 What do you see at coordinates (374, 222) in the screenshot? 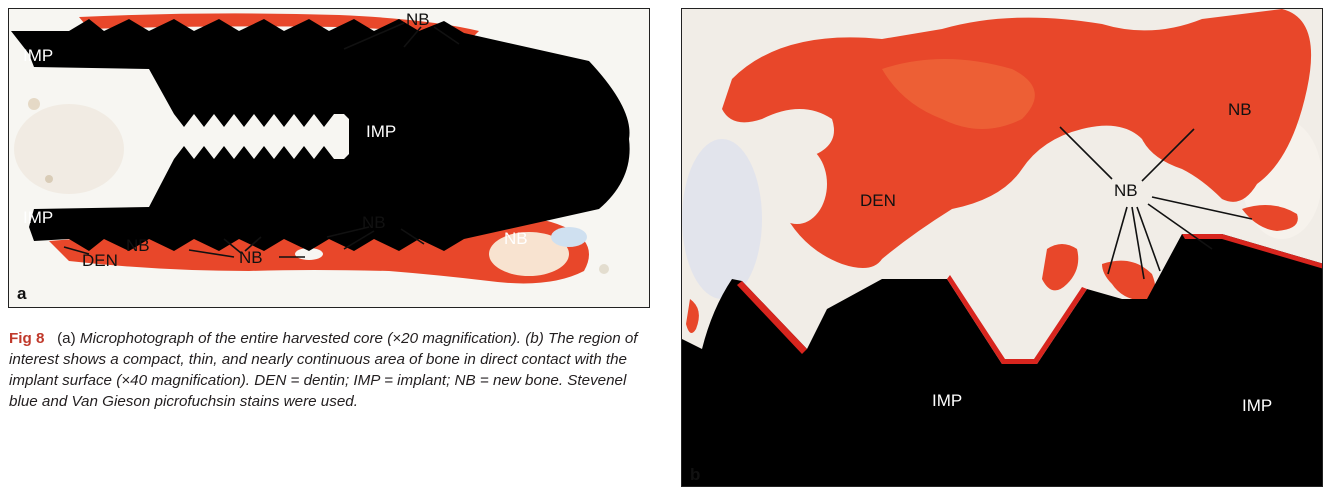
I see `label-nb-bottom-mid: NB` at bounding box center [374, 222].